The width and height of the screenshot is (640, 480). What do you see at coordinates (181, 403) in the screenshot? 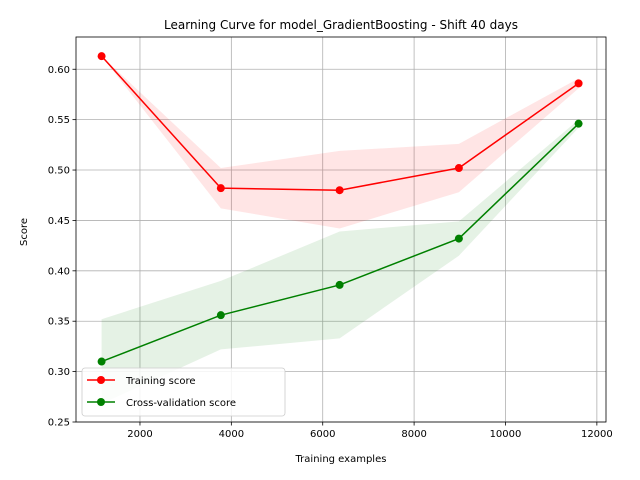
I see `legend-cv-label: Cross-validation score` at bounding box center [181, 403].